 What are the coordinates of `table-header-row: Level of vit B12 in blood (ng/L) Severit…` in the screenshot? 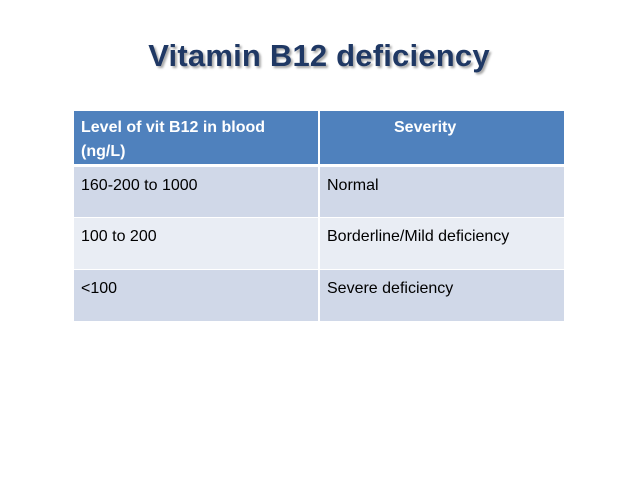 It's located at (319, 139).